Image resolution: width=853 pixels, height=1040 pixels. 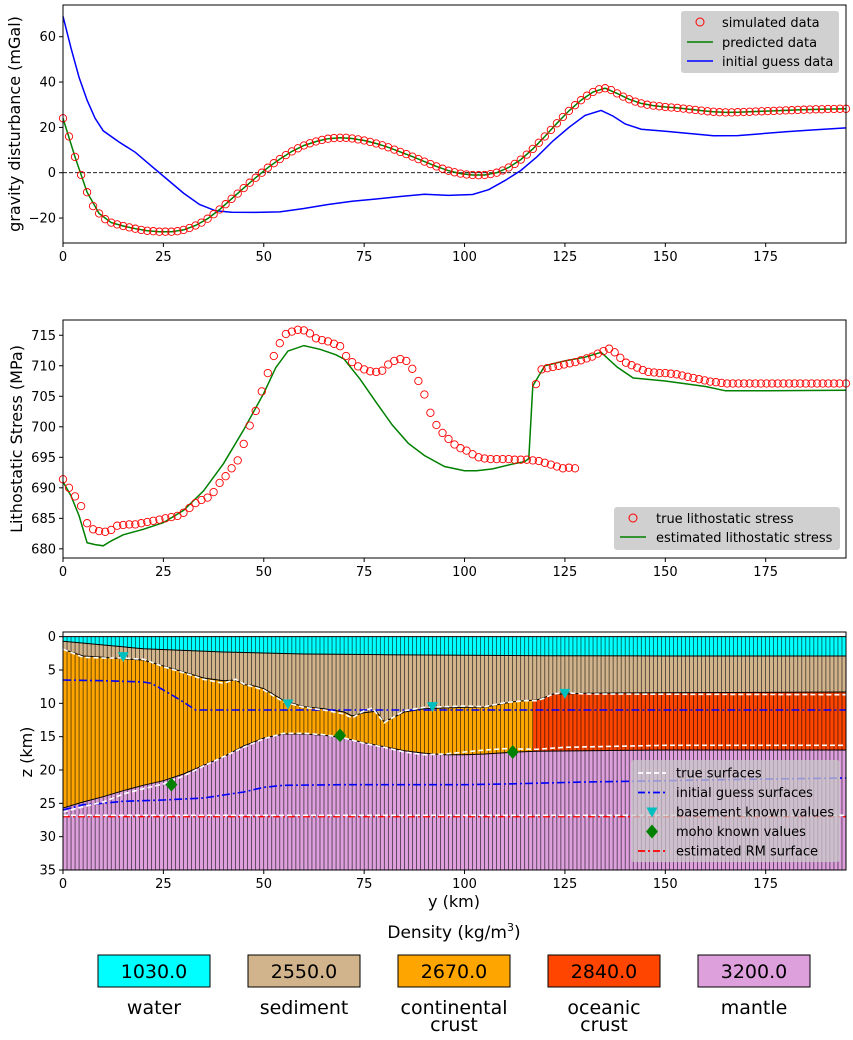 I want to click on x-tick-label: 150, so click(x=665, y=572).